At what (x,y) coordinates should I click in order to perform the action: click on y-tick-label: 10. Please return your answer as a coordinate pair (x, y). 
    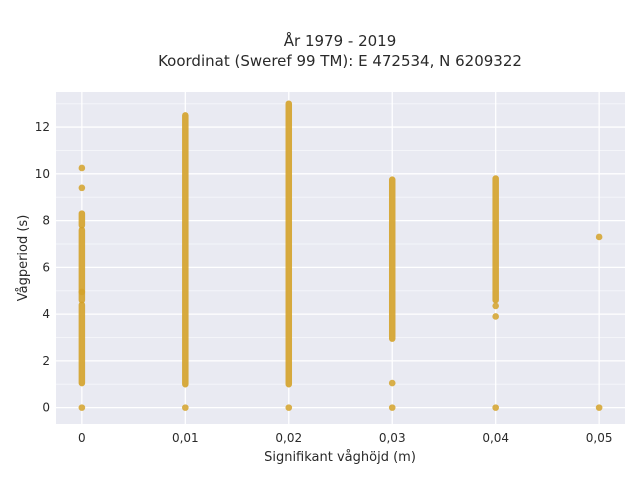
    Looking at the image, I should click on (42, 174).